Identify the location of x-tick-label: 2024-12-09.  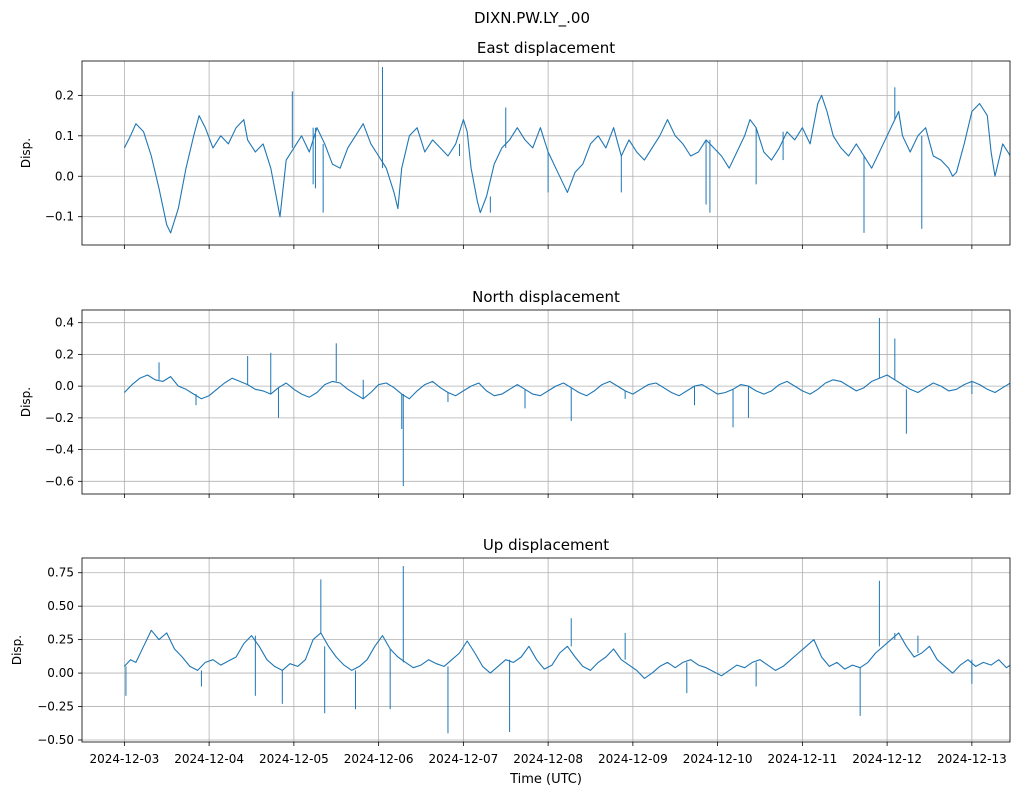
(633, 759).